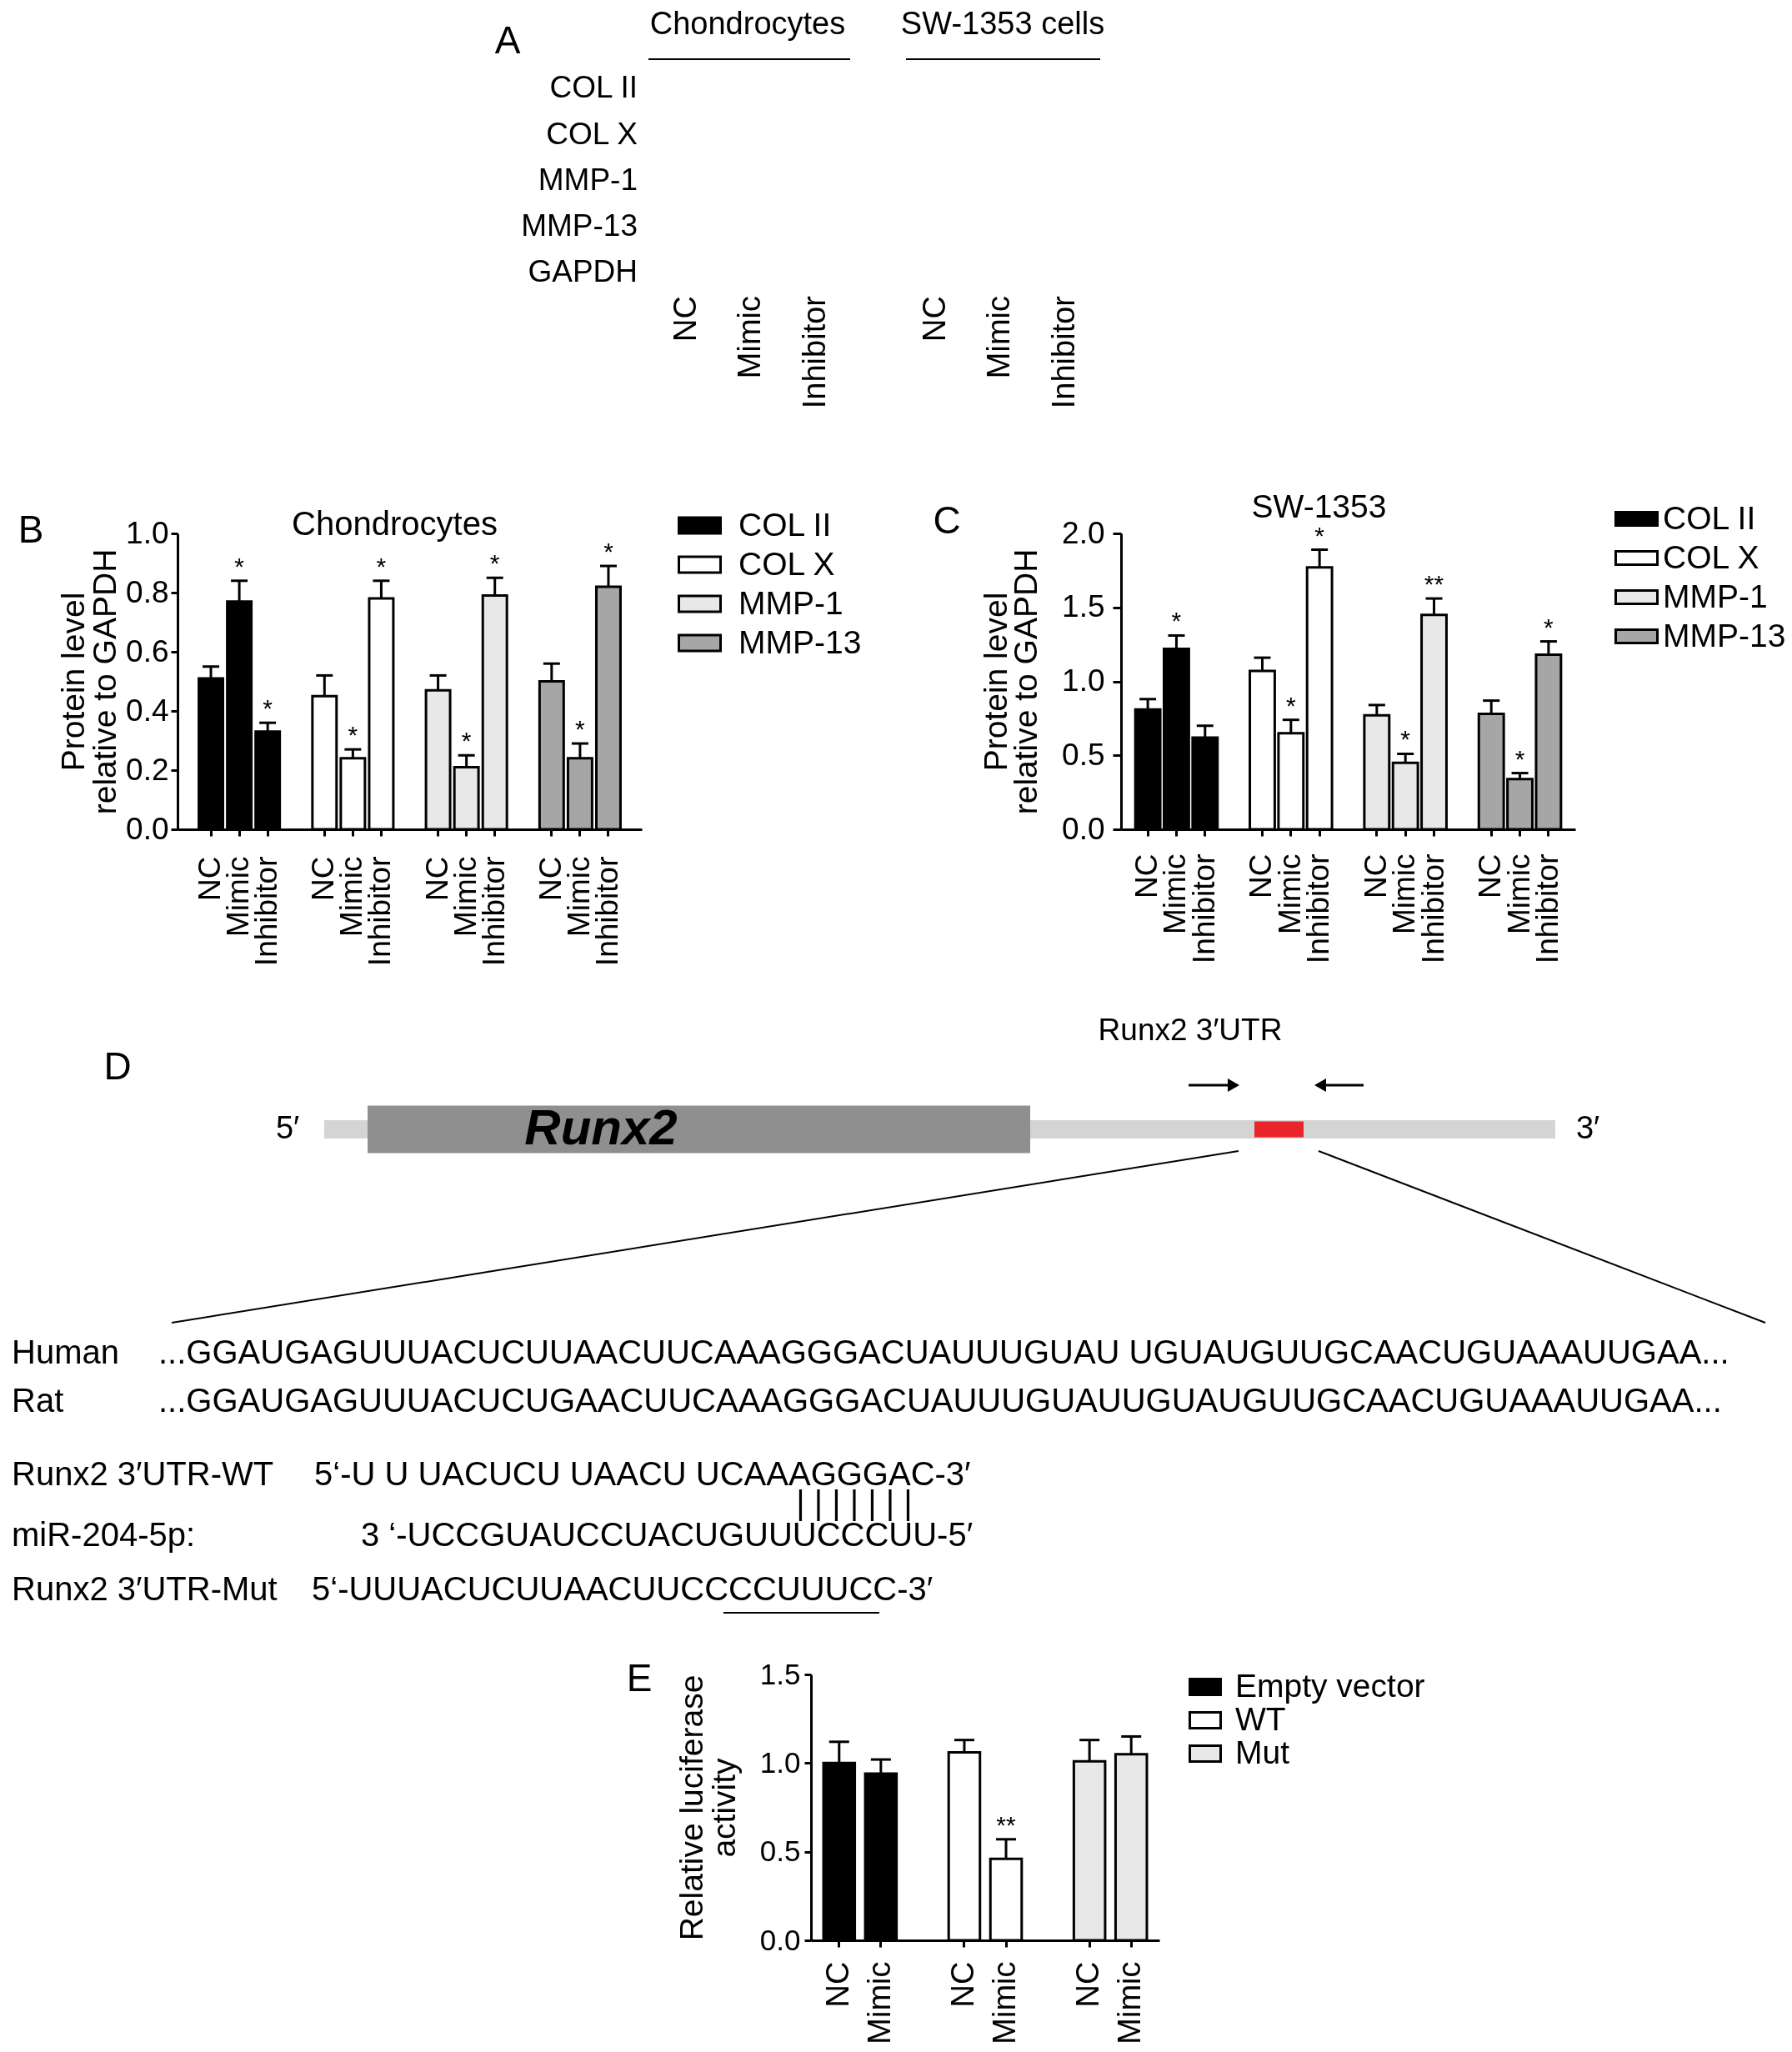  Describe the element at coordinates (38, 1400) in the screenshot. I see `text: Rat` at that location.